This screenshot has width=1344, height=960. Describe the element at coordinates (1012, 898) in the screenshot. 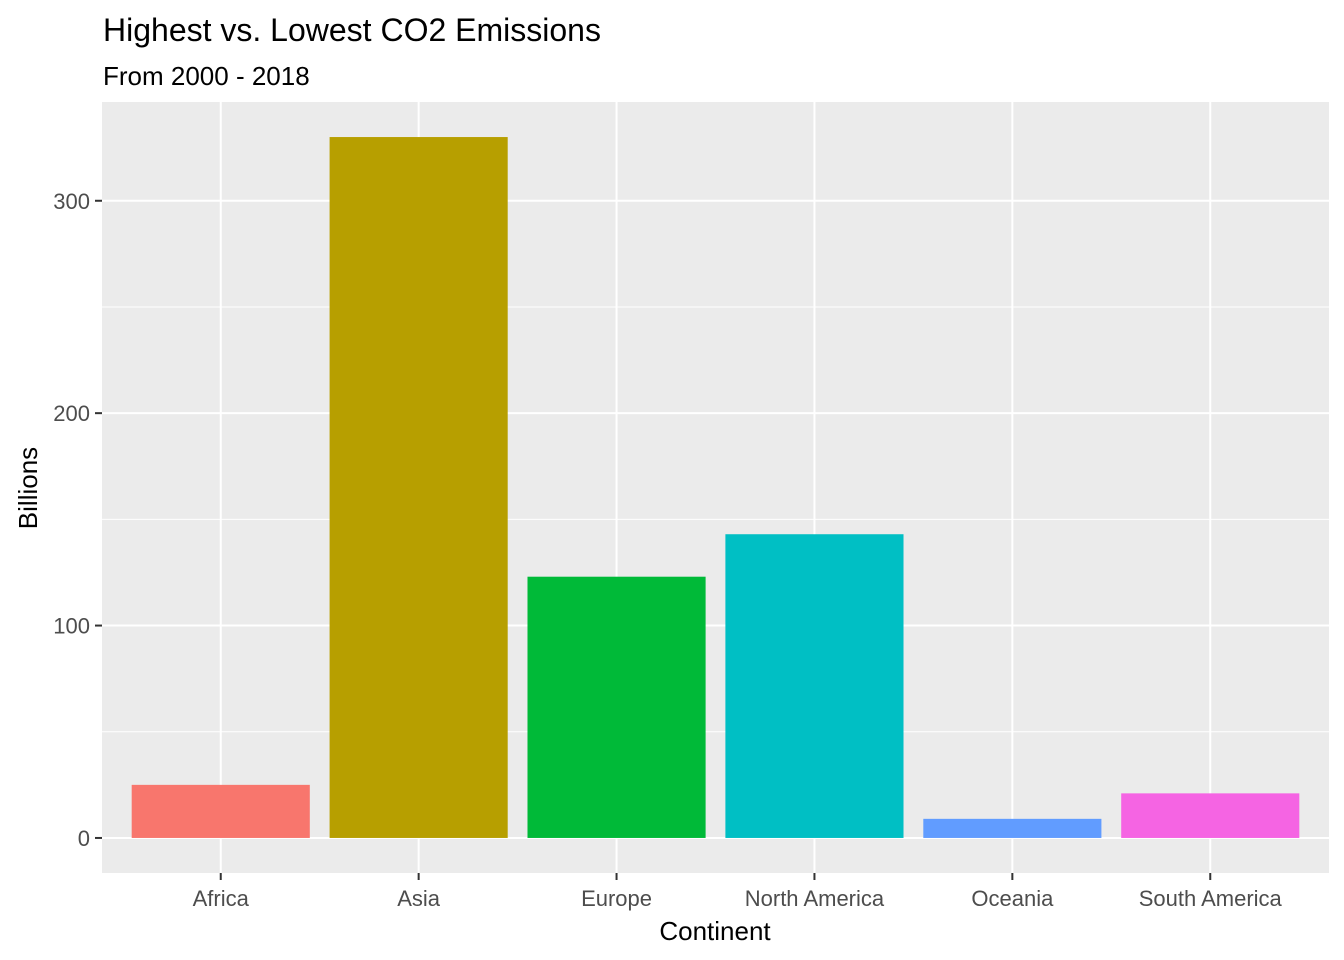

I see `x-tick-label: Oceania` at that location.